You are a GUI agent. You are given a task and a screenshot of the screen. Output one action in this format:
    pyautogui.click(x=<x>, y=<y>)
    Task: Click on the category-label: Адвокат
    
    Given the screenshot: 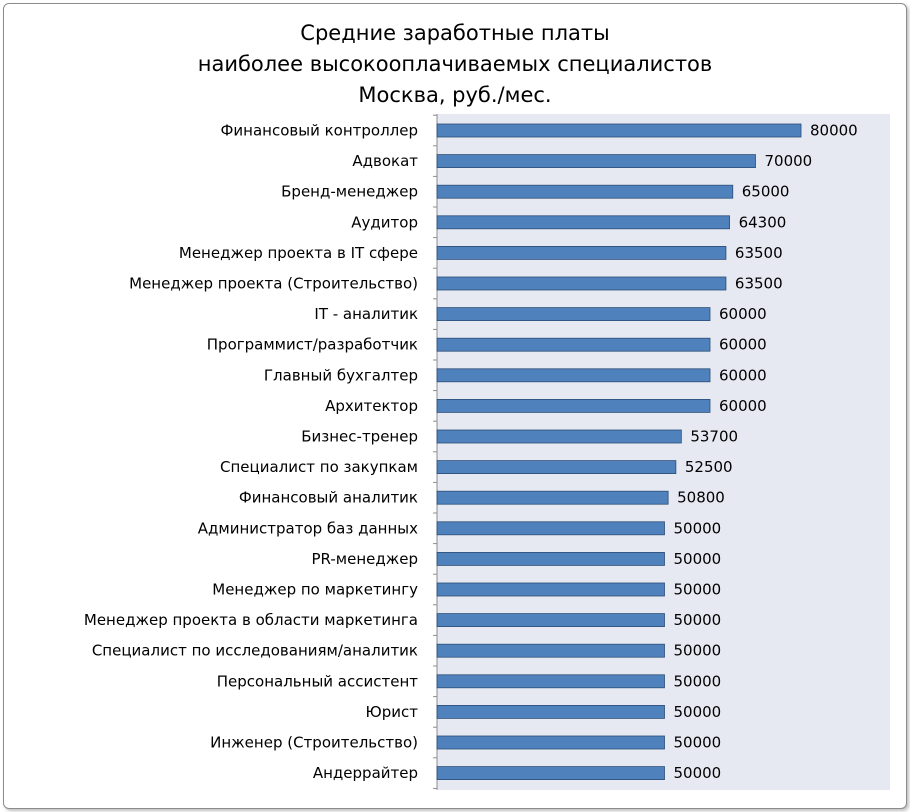 What is the action you would take?
    pyautogui.click(x=385, y=161)
    